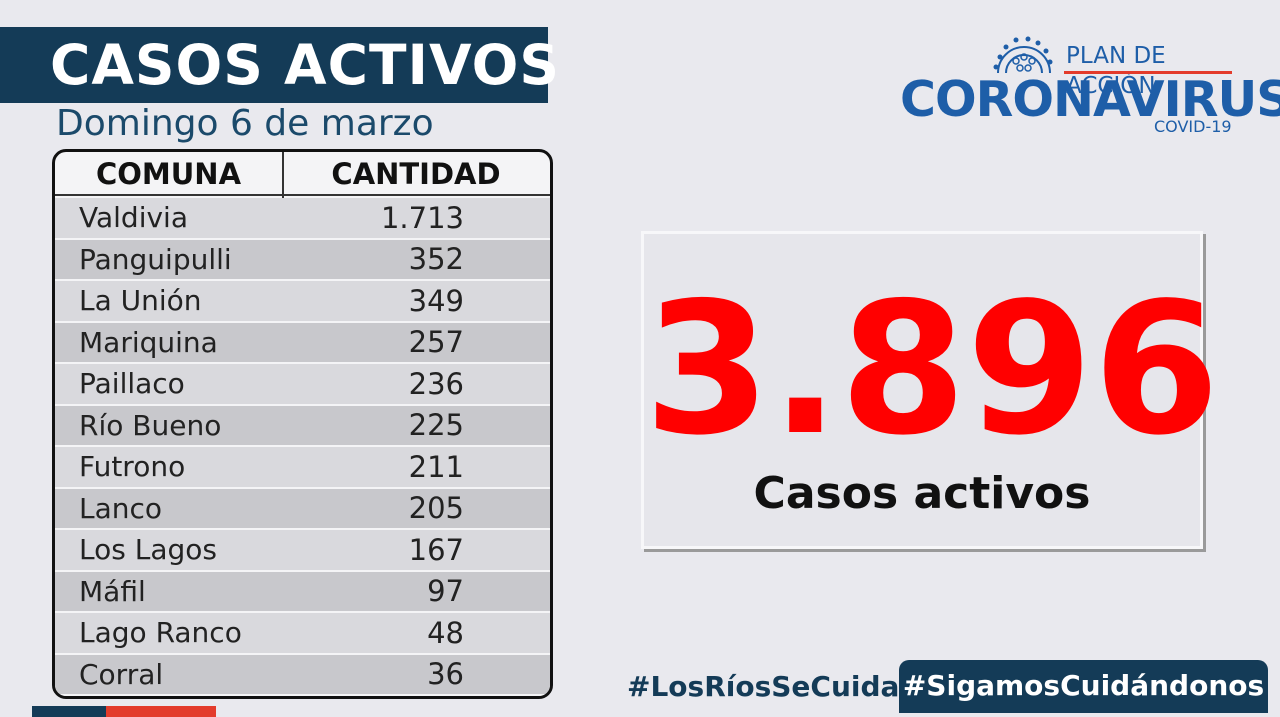  Describe the element at coordinates (436, 425) in the screenshot. I see `cantidad-cell: 225` at that location.